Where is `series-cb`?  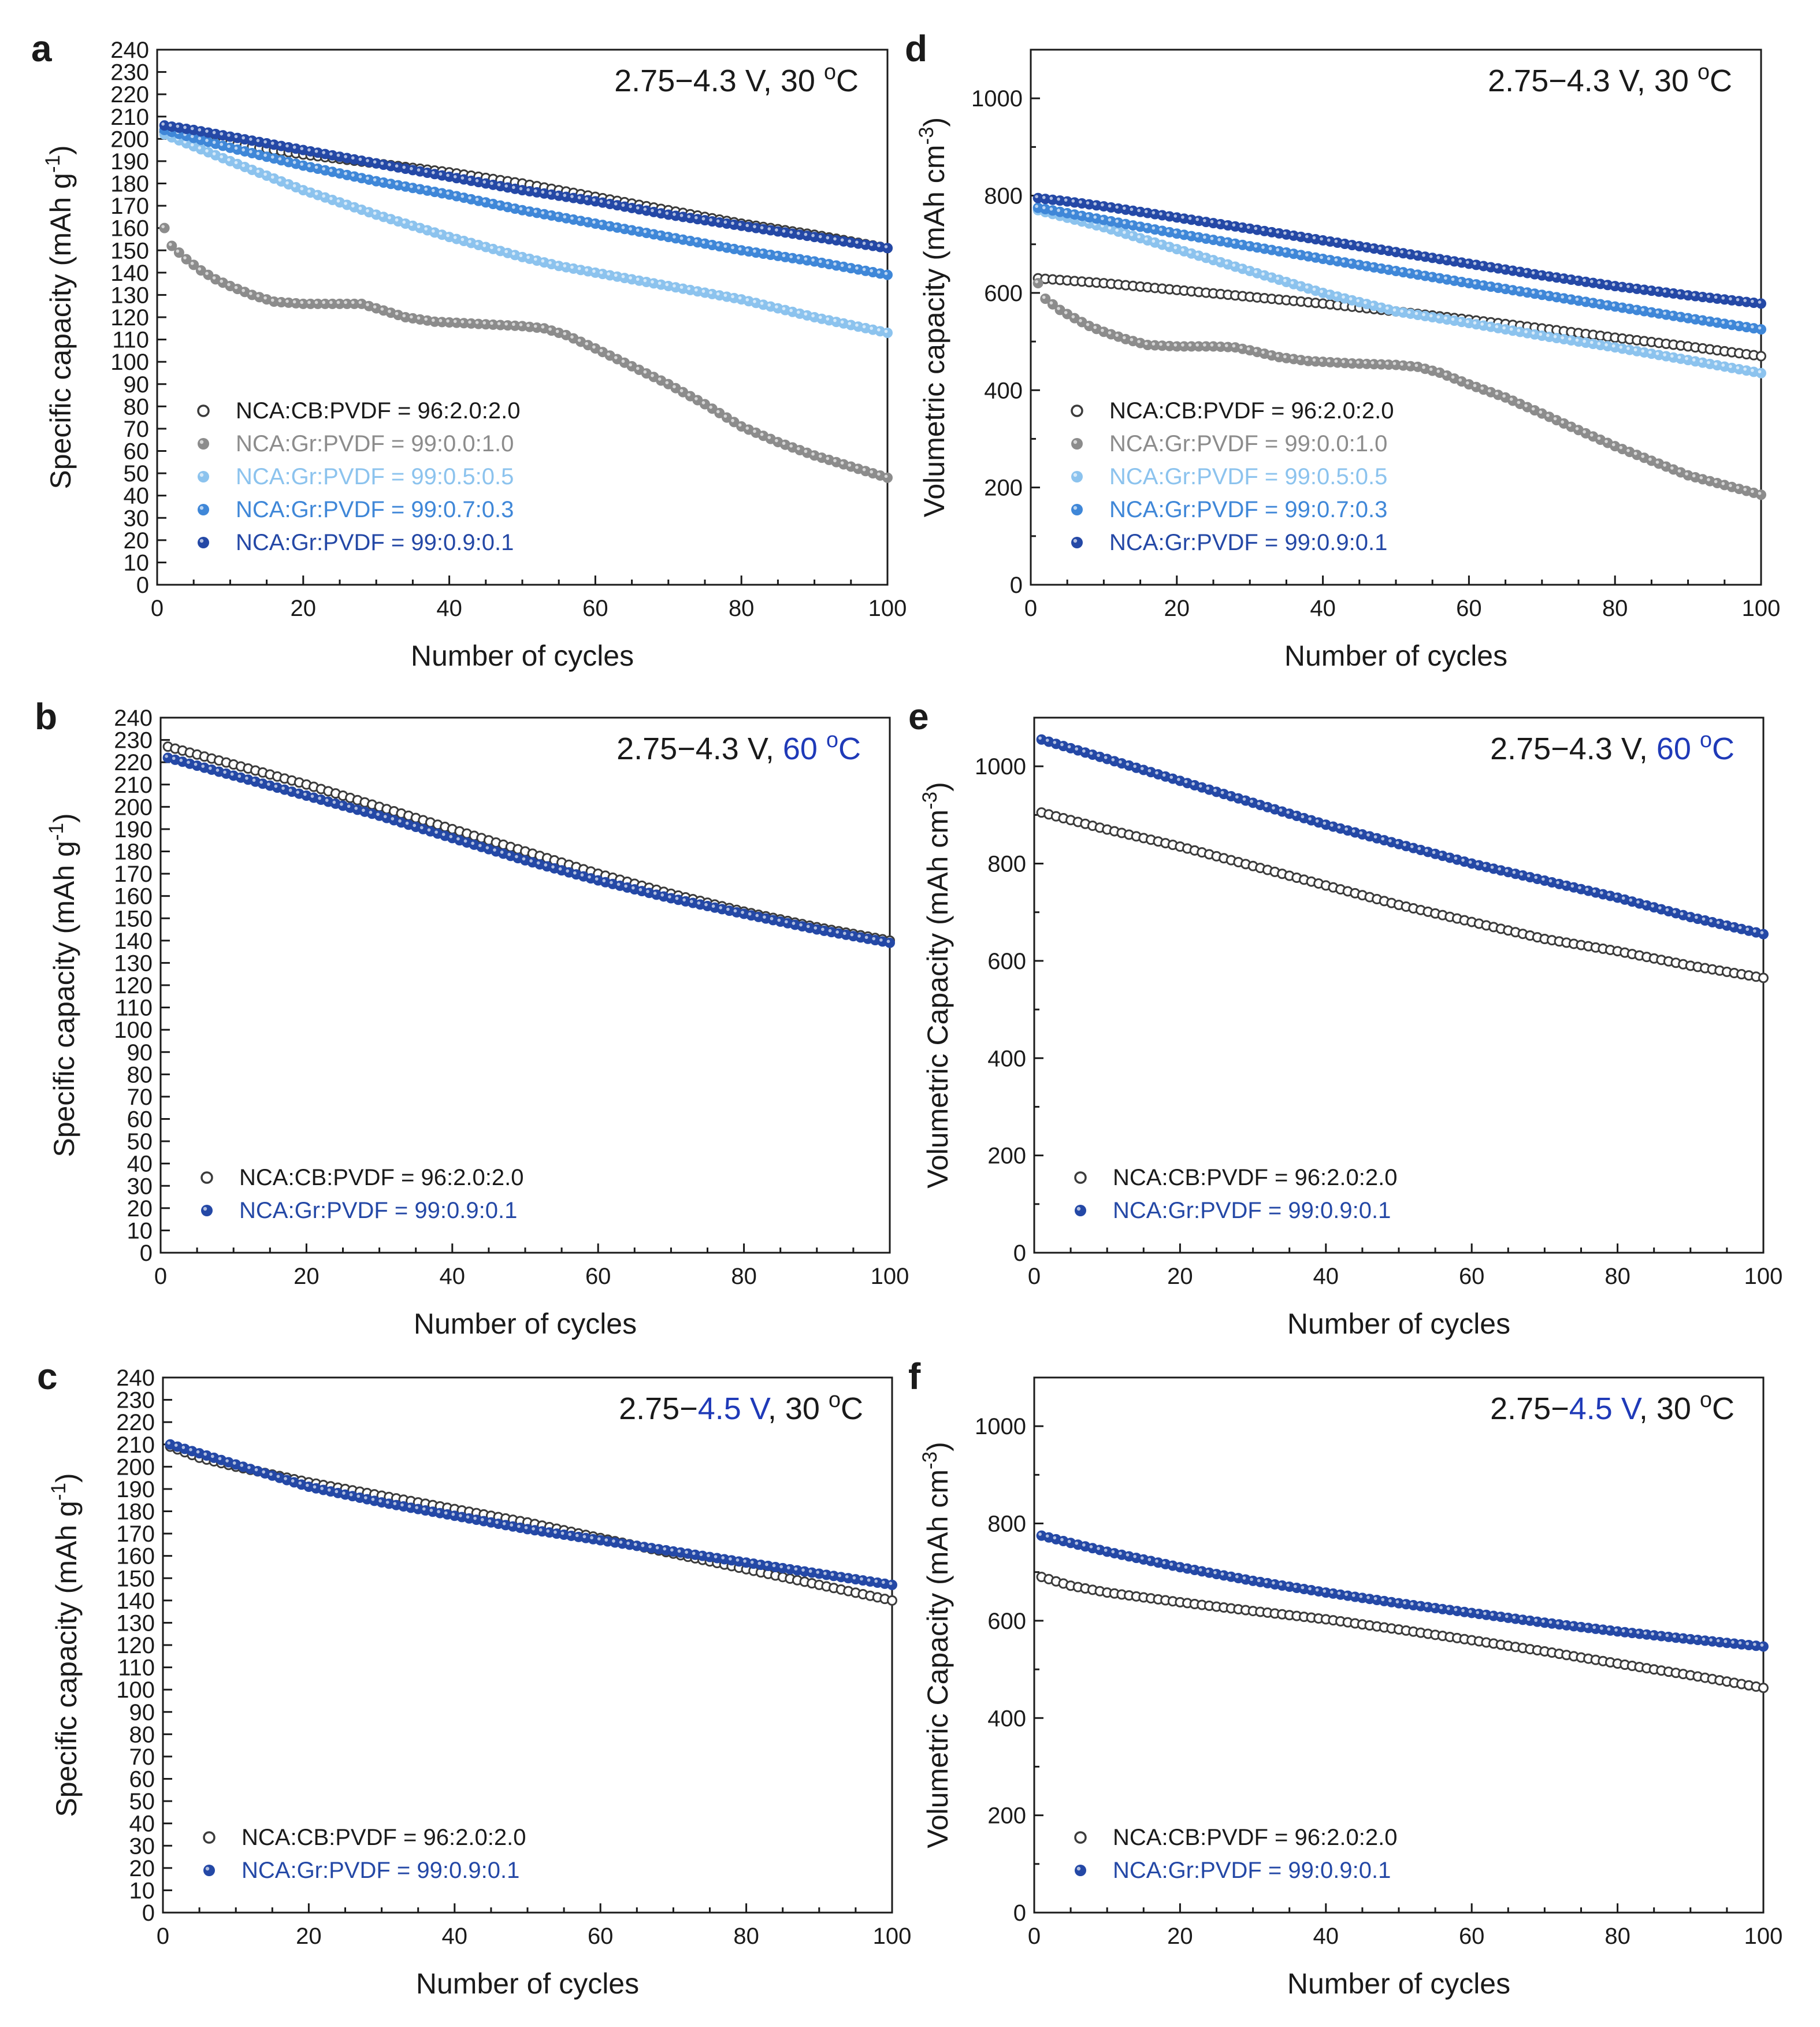 series-cb is located at coordinates (531, 1523).